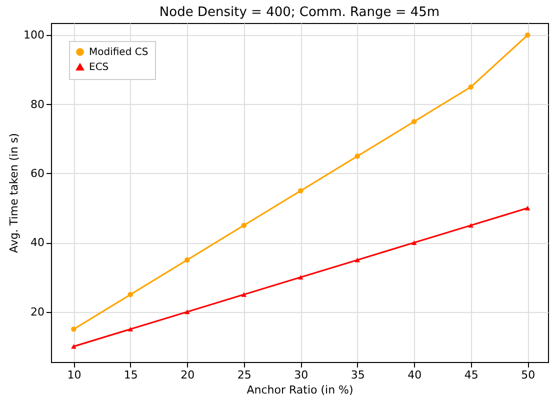 This screenshot has height=401, width=552. I want to click on x-tick-label: 20, so click(187, 375).